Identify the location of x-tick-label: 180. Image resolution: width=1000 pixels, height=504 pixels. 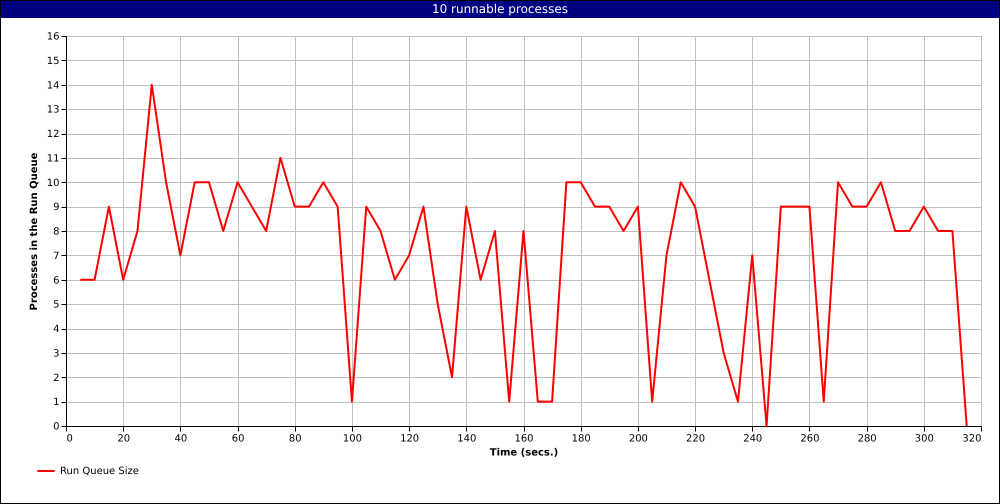
(581, 439).